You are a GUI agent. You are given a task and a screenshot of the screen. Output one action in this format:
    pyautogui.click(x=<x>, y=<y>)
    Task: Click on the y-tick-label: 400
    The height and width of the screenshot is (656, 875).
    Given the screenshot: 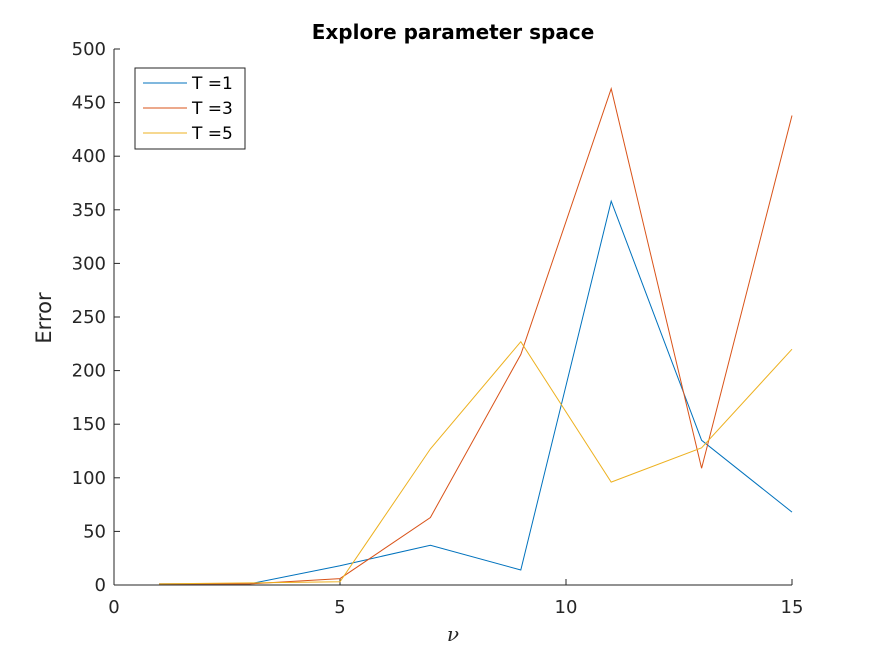 What is the action you would take?
    pyautogui.click(x=89, y=156)
    